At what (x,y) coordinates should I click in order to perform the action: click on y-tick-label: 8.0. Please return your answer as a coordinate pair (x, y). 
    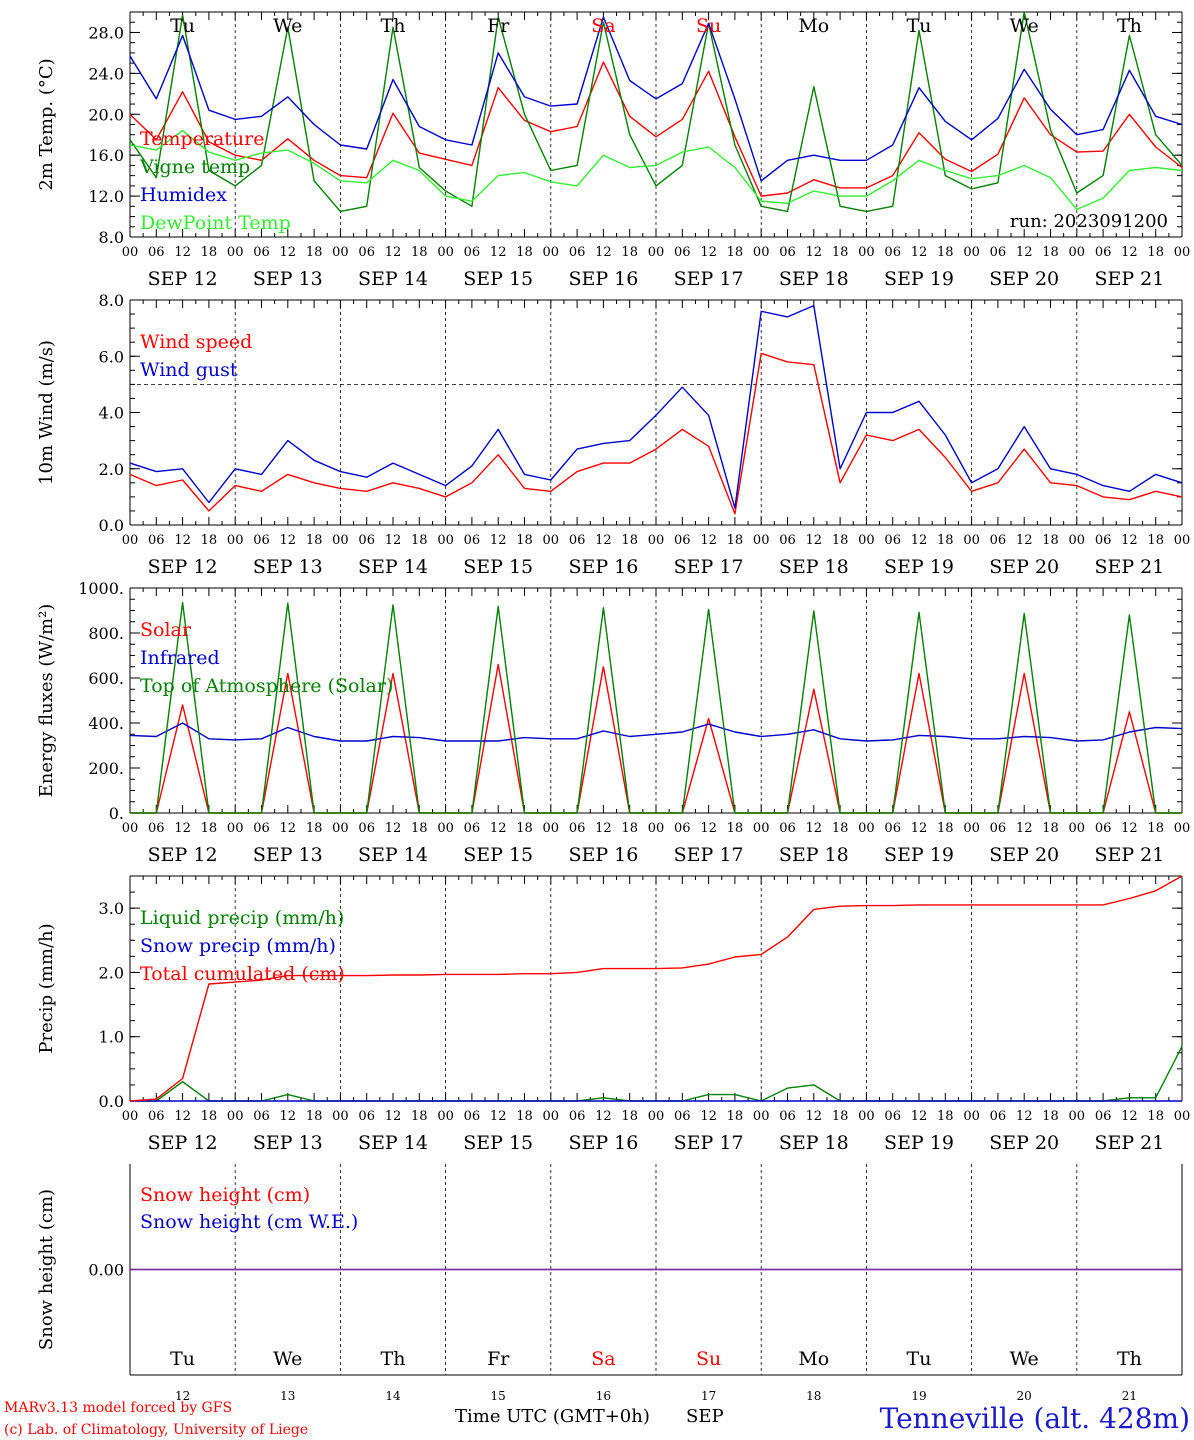
    Looking at the image, I should click on (111, 300).